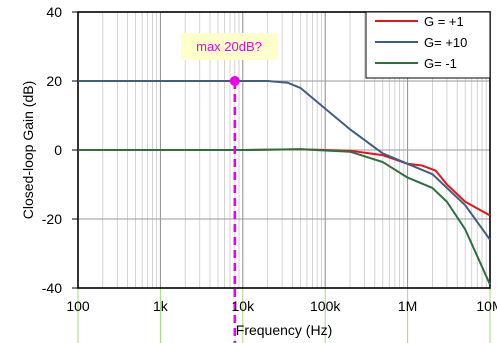  I want to click on legend-label: G = +1, so click(444, 21).